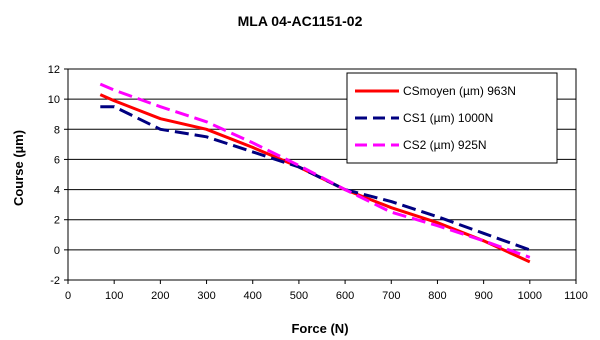  What do you see at coordinates (459, 91) in the screenshot?
I see `legend-label-1: CSmoyen (µm) 963N` at bounding box center [459, 91].